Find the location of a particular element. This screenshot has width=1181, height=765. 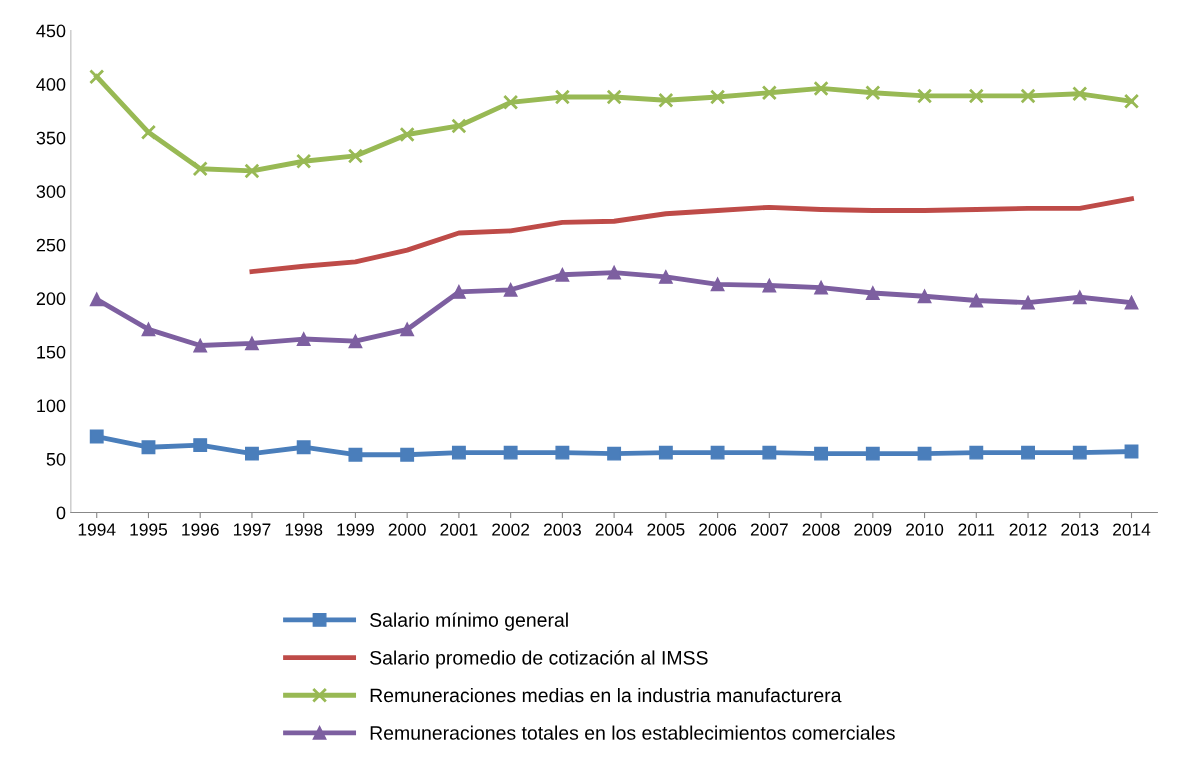

x-tick-label: 2005 is located at coordinates (666, 529).